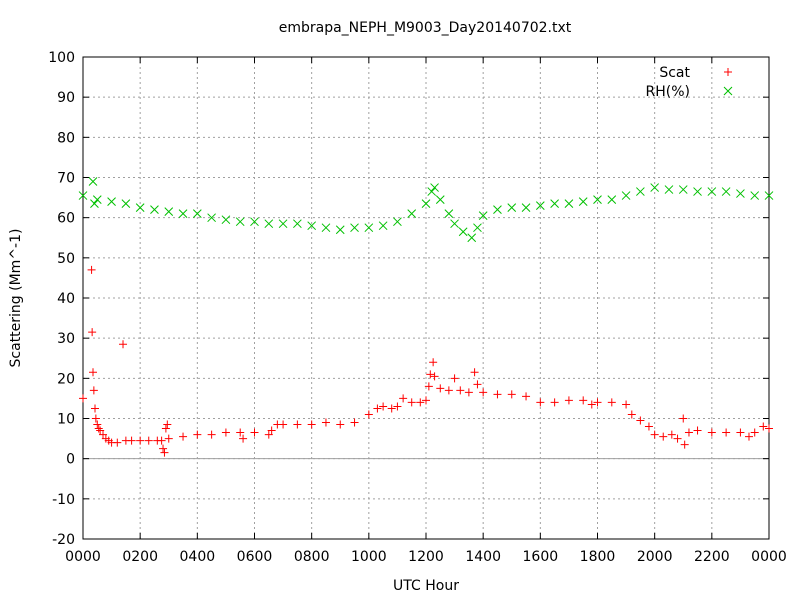  What do you see at coordinates (66, 299) in the screenshot?
I see `y-tick-label: 40` at bounding box center [66, 299].